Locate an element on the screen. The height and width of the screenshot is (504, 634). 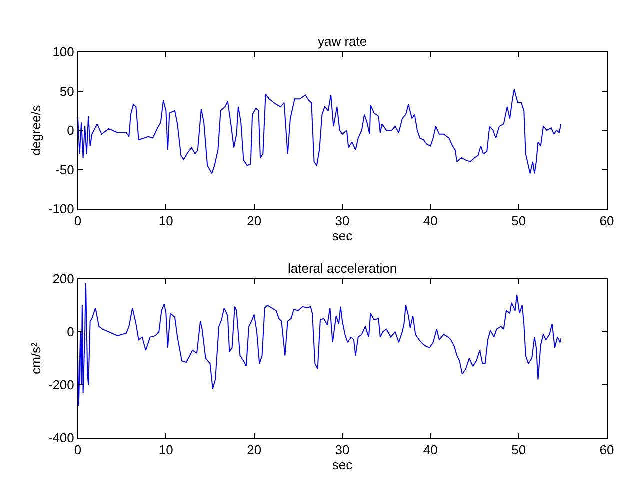
y-tick-label: -200 is located at coordinates (61, 385).